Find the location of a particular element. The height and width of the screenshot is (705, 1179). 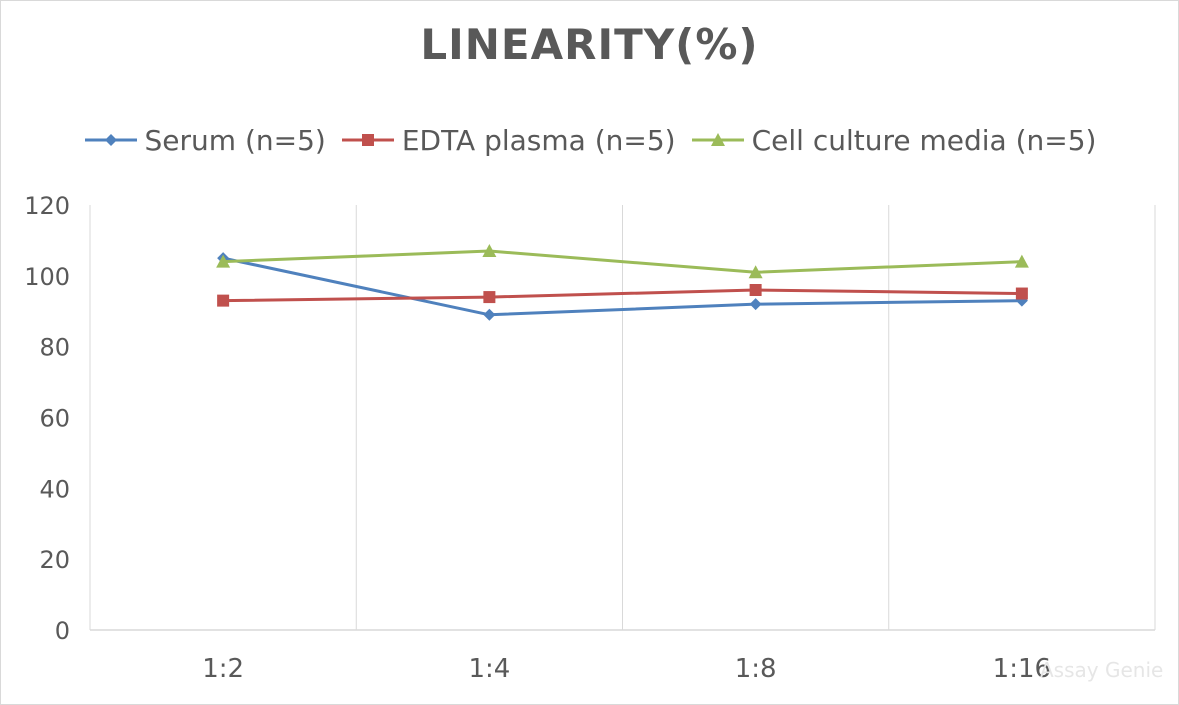

y-tick-label: 120 is located at coordinates (47, 206).